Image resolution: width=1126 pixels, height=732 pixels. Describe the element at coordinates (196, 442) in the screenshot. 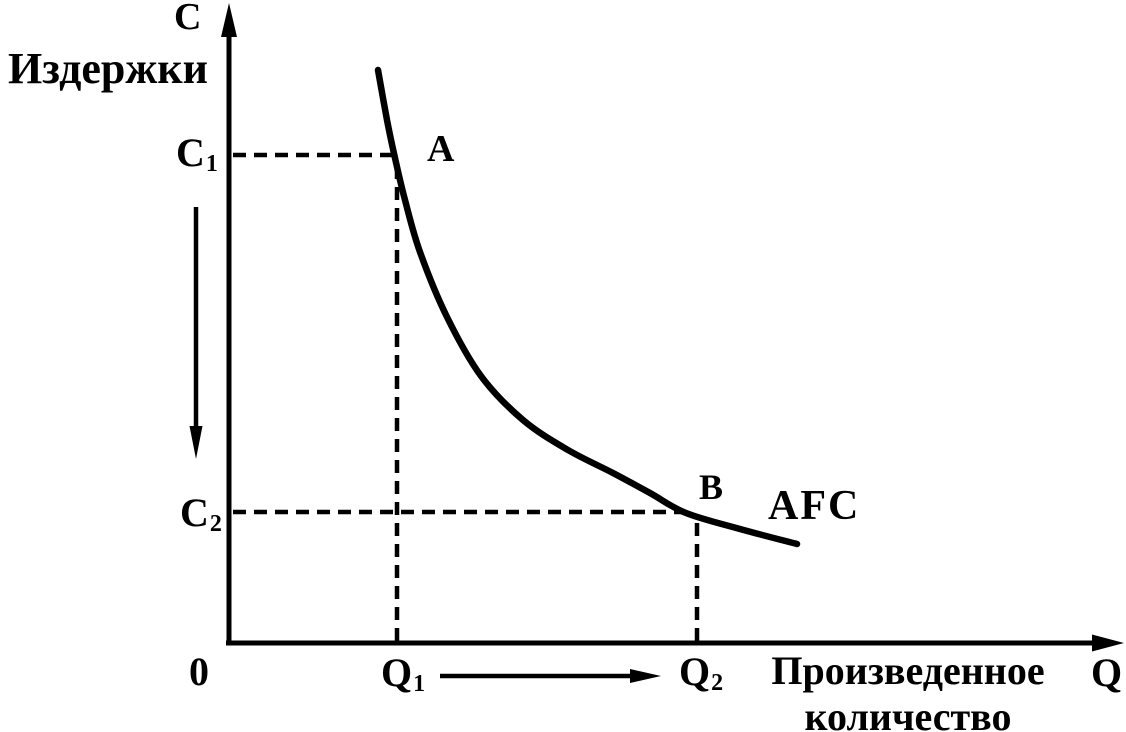

I see `down-annotation-arrowhead` at that location.